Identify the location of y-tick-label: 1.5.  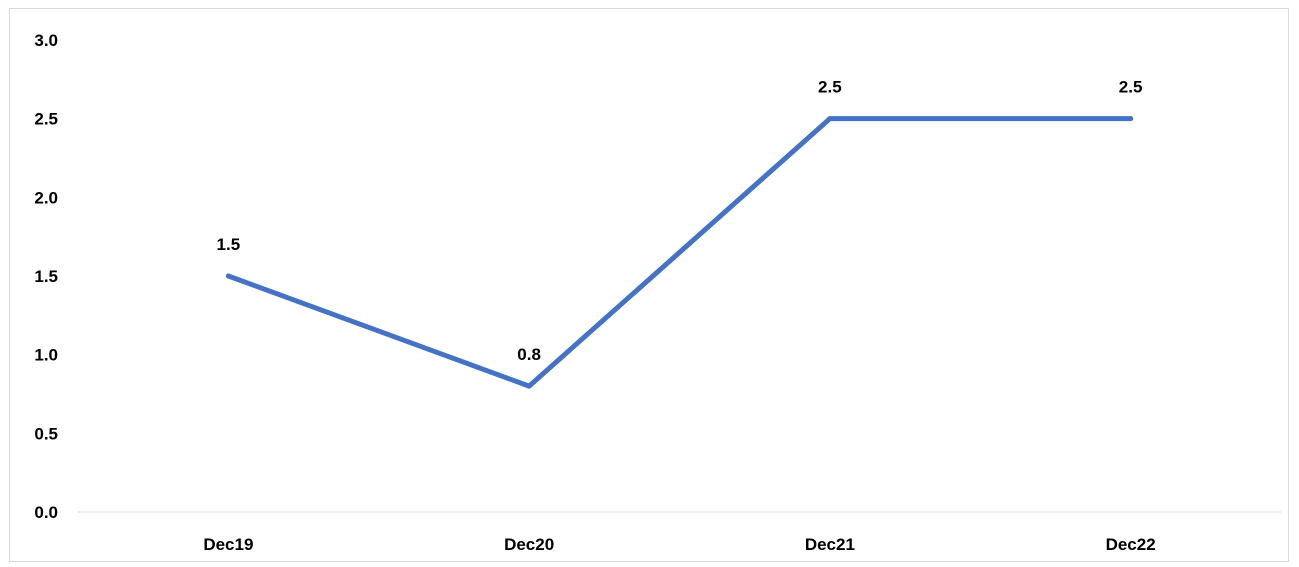
(46, 276).